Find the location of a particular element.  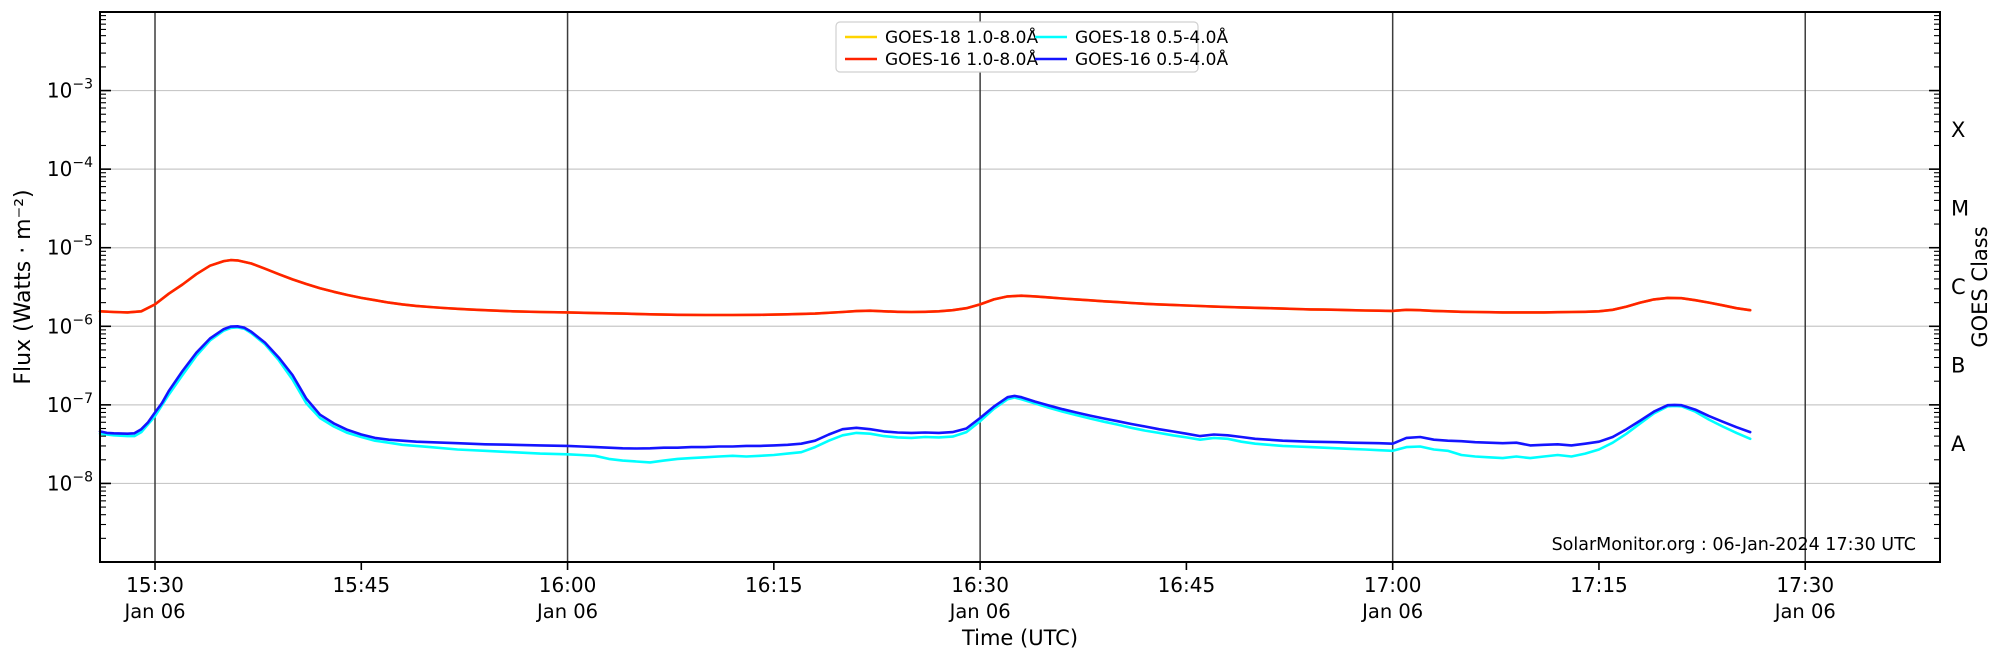

x-tick-label: 16:45 is located at coordinates (1187, 585).